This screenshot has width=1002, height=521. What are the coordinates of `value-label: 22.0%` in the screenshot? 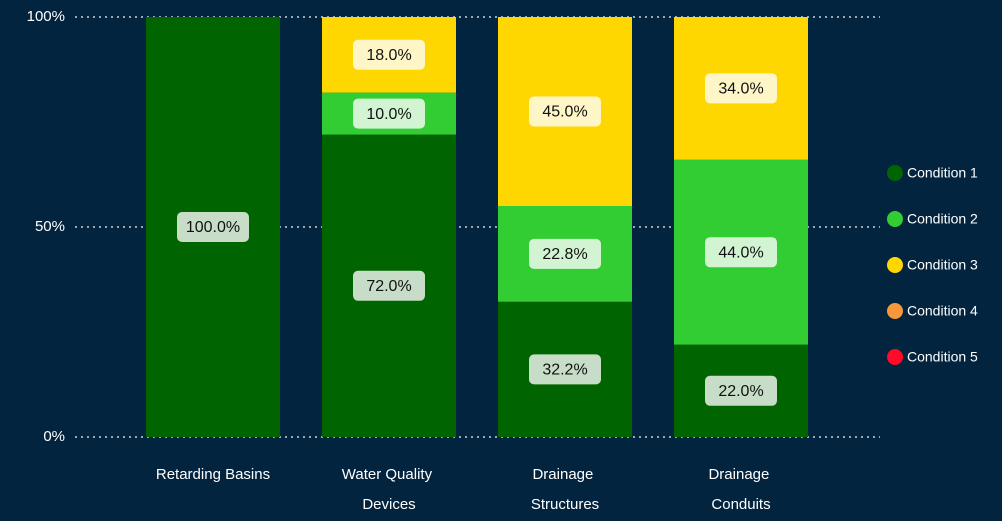 It's located at (741, 390).